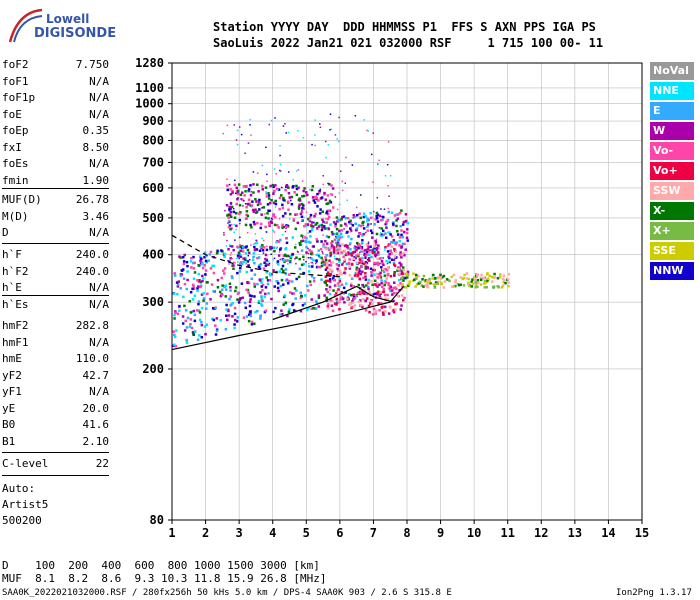 The height and width of the screenshot is (600, 700). I want to click on param-value: 1.90, so click(96, 180).